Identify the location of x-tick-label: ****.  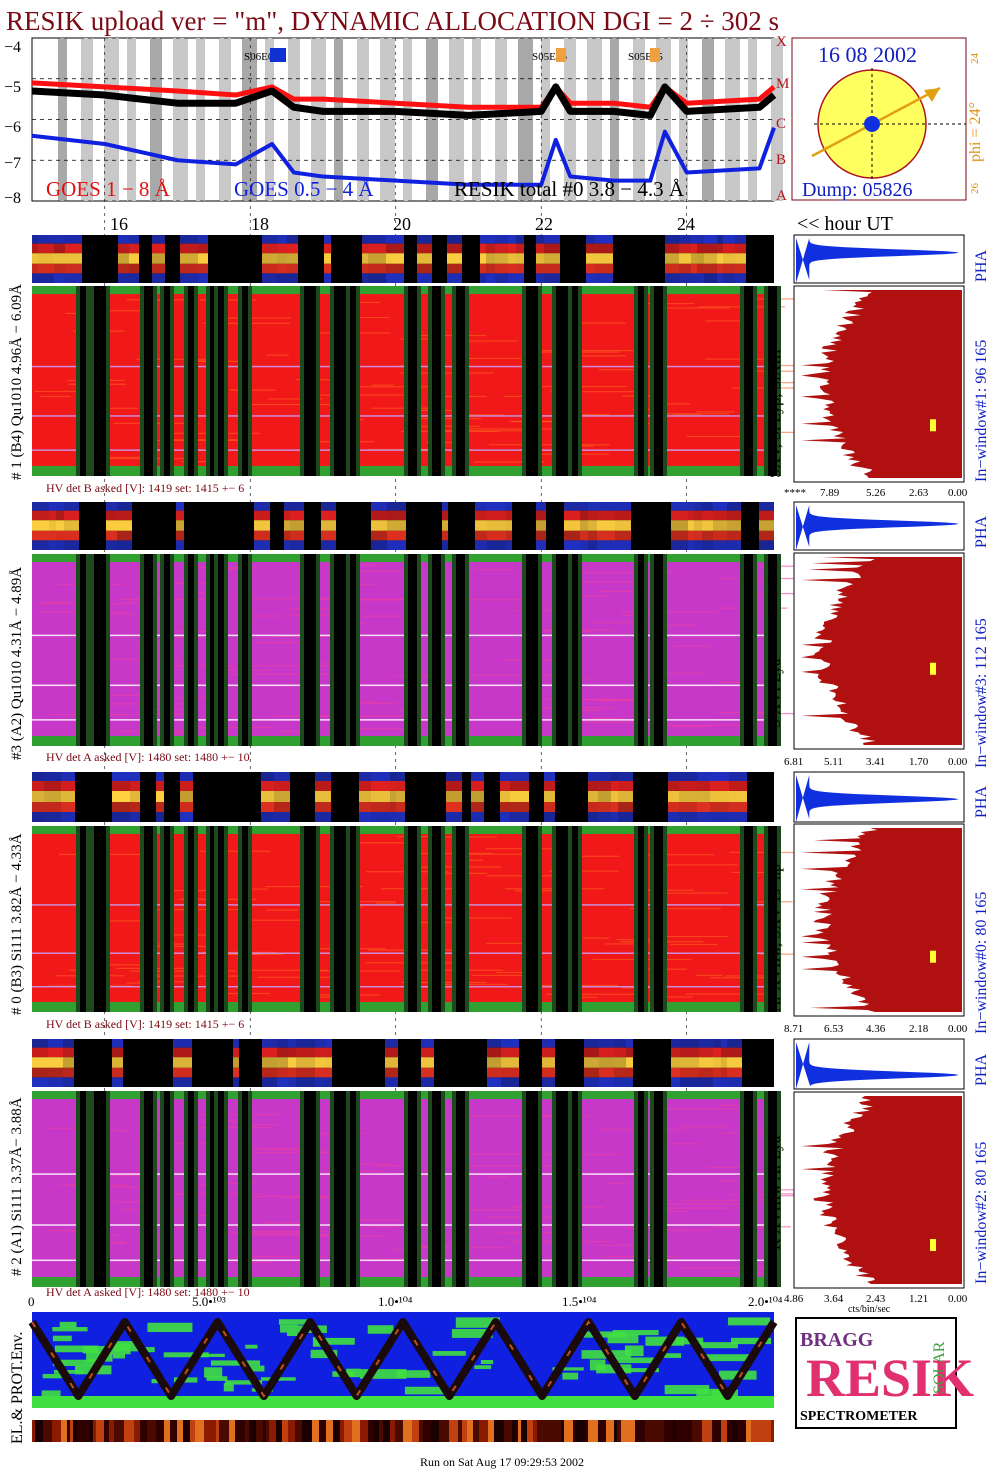
(795, 493).